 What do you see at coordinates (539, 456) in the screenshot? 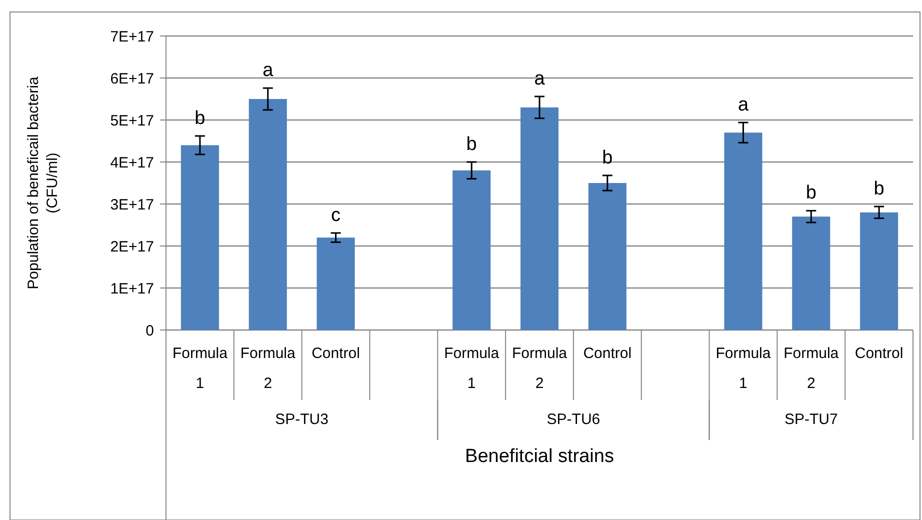
I see `x-axis-title: Benefitcial strains` at bounding box center [539, 456].